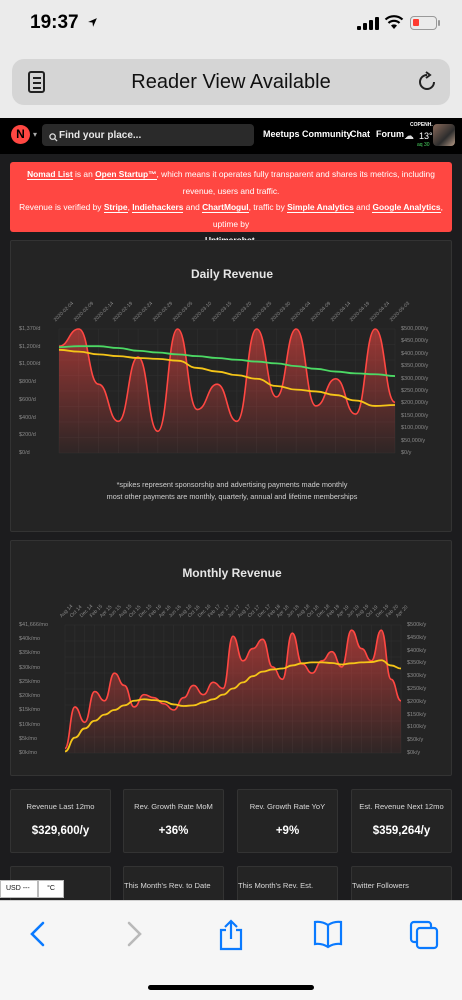 The image size is (462, 1000). I want to click on chartmogul-link: ChartMogul, so click(225, 207).